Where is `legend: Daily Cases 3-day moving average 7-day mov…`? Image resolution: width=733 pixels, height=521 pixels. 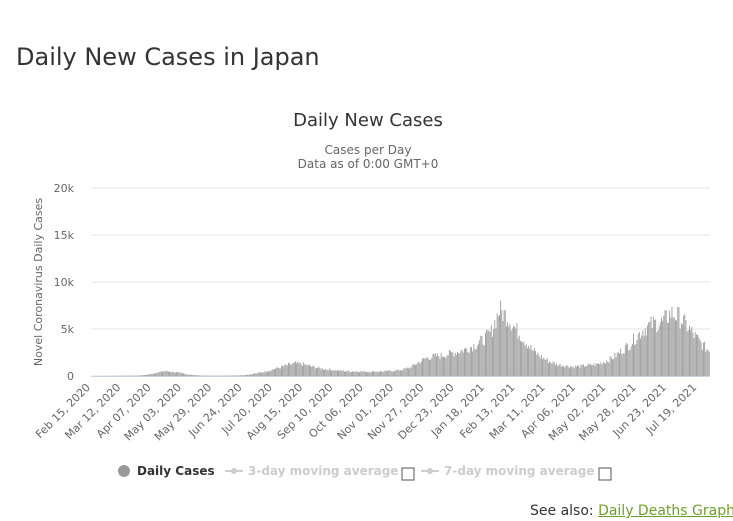
legend: Daily Cases 3-day moving average 7-day mov… is located at coordinates (365, 472).